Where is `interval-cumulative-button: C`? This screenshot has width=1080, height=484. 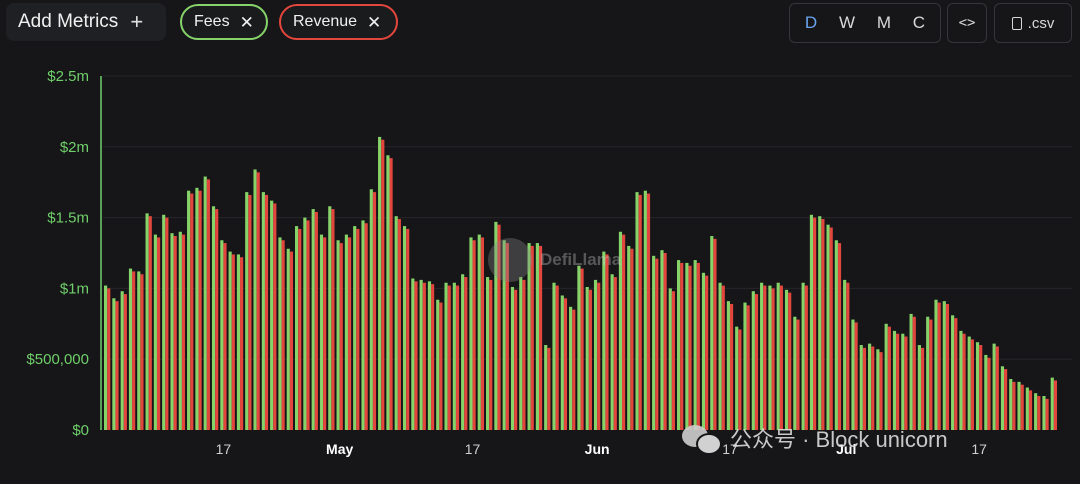
interval-cumulative-button: C is located at coordinates (919, 22).